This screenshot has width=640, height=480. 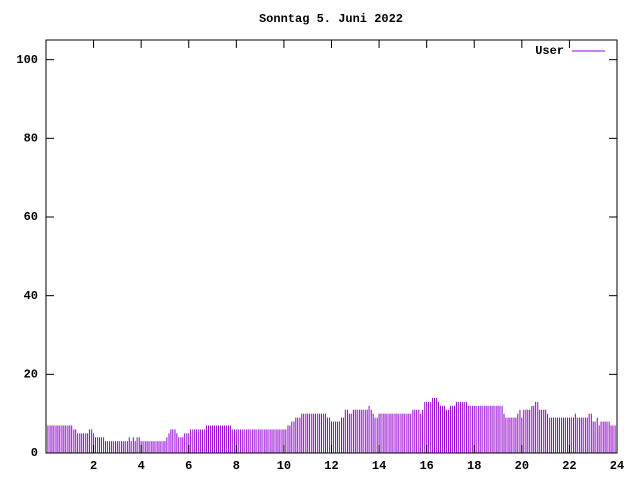 What do you see at coordinates (31, 375) in the screenshot?
I see `y-tick-label: 20` at bounding box center [31, 375].